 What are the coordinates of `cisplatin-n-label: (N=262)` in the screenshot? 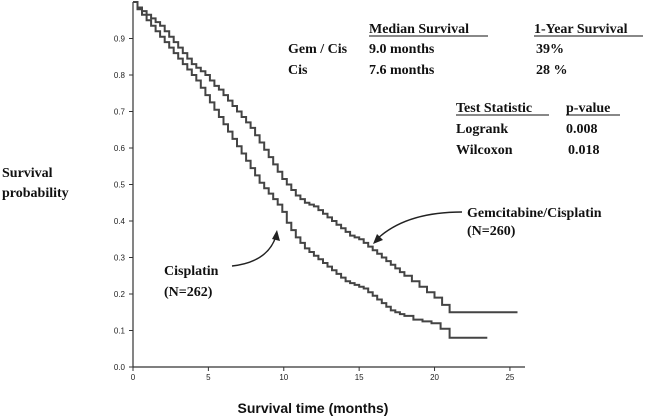 It's located at (188, 292).